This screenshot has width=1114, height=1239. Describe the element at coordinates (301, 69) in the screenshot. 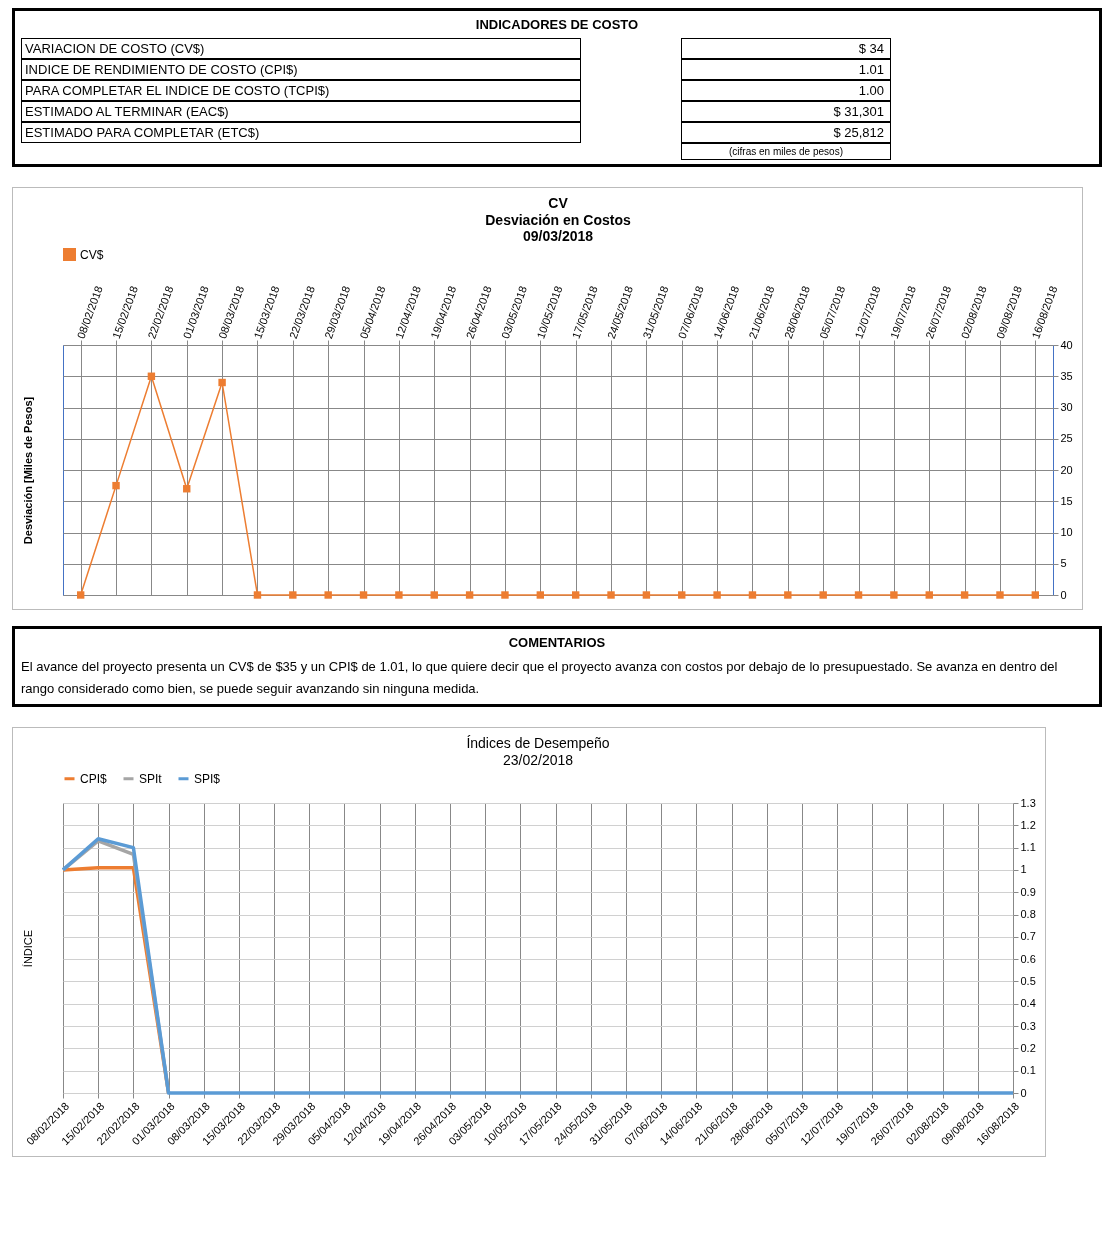

I see `text: INDICE DE RENDIMIENTO DE COSTO (CPI$)` at that location.